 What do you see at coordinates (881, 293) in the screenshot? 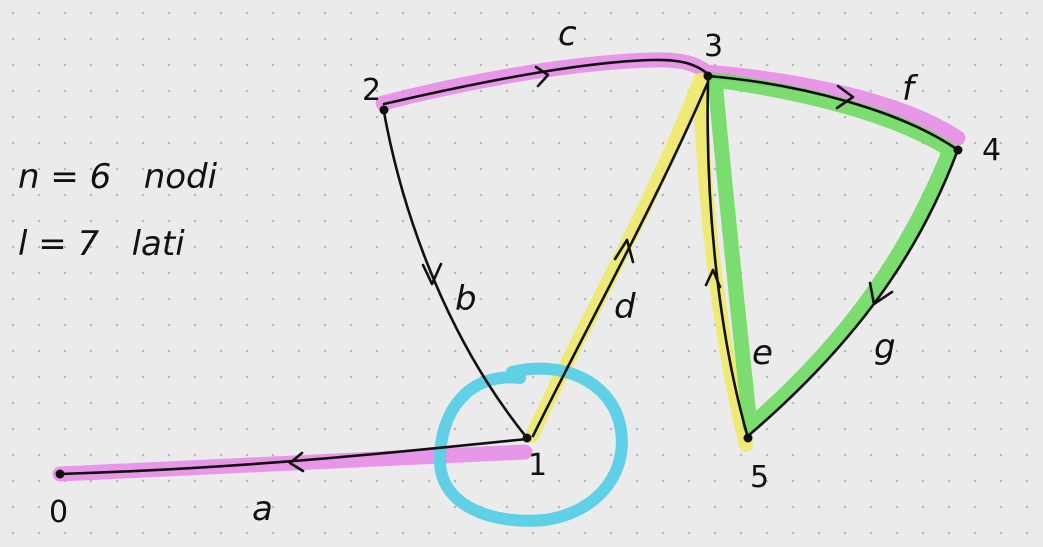
I see `arrow-edge-g` at bounding box center [881, 293].